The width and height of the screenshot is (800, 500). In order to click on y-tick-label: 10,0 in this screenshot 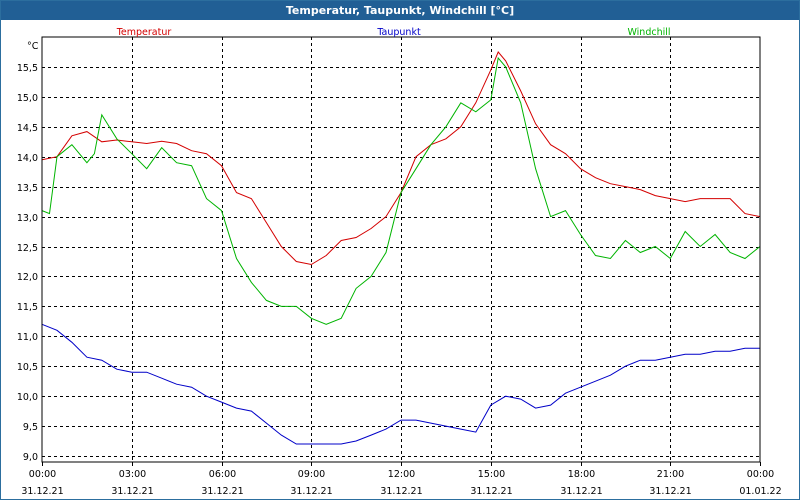, I will do `click(27, 397)`.